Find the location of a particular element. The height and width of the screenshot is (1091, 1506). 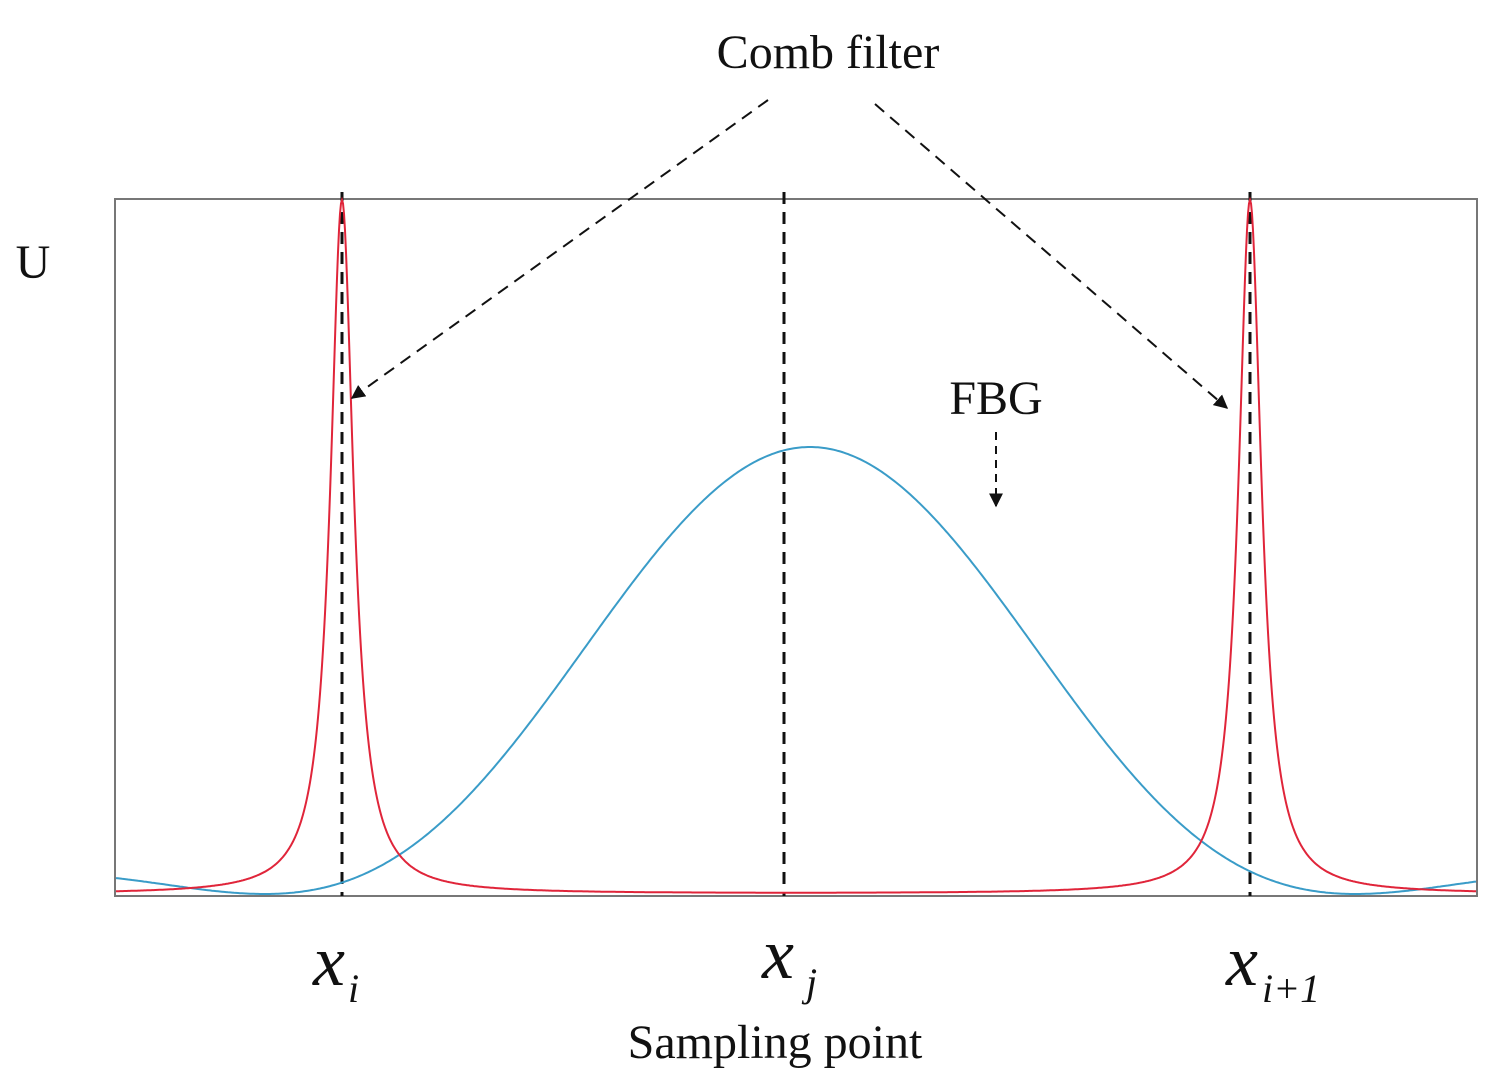

tick-label-xi1: x i+1 is located at coordinates (1272, 966).